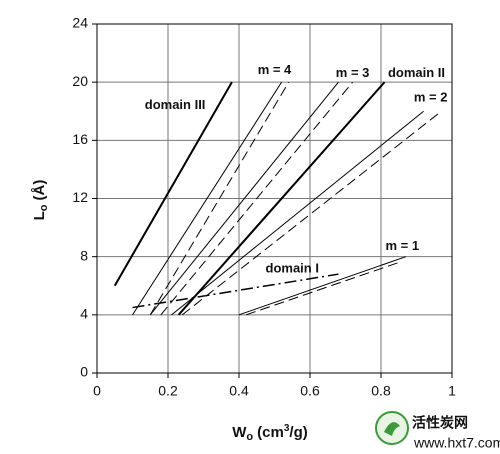  I want to click on annotation: m = 1, so click(402, 245).